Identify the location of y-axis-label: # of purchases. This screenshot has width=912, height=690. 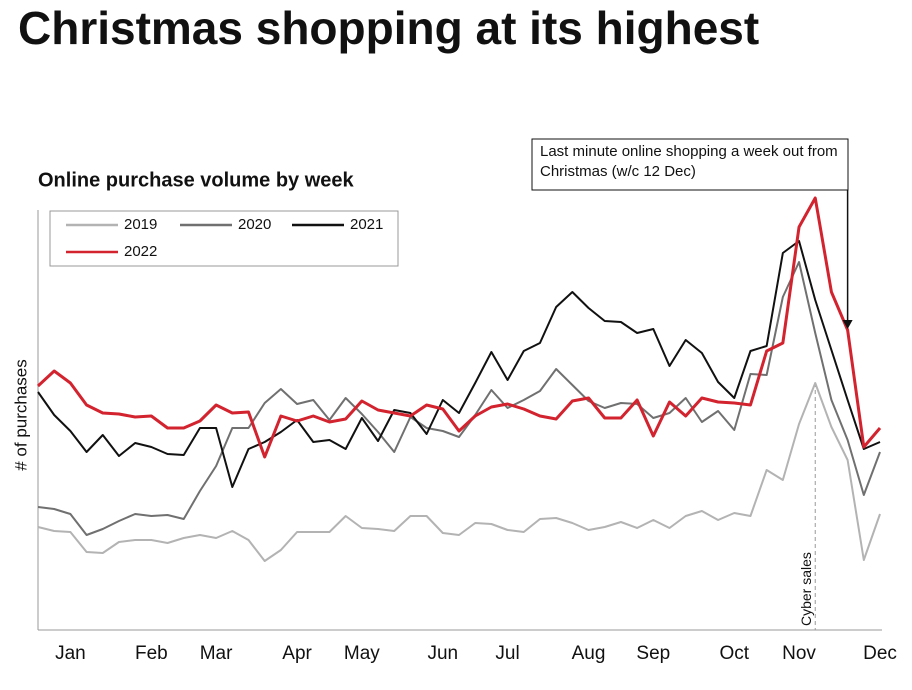
(20, 415).